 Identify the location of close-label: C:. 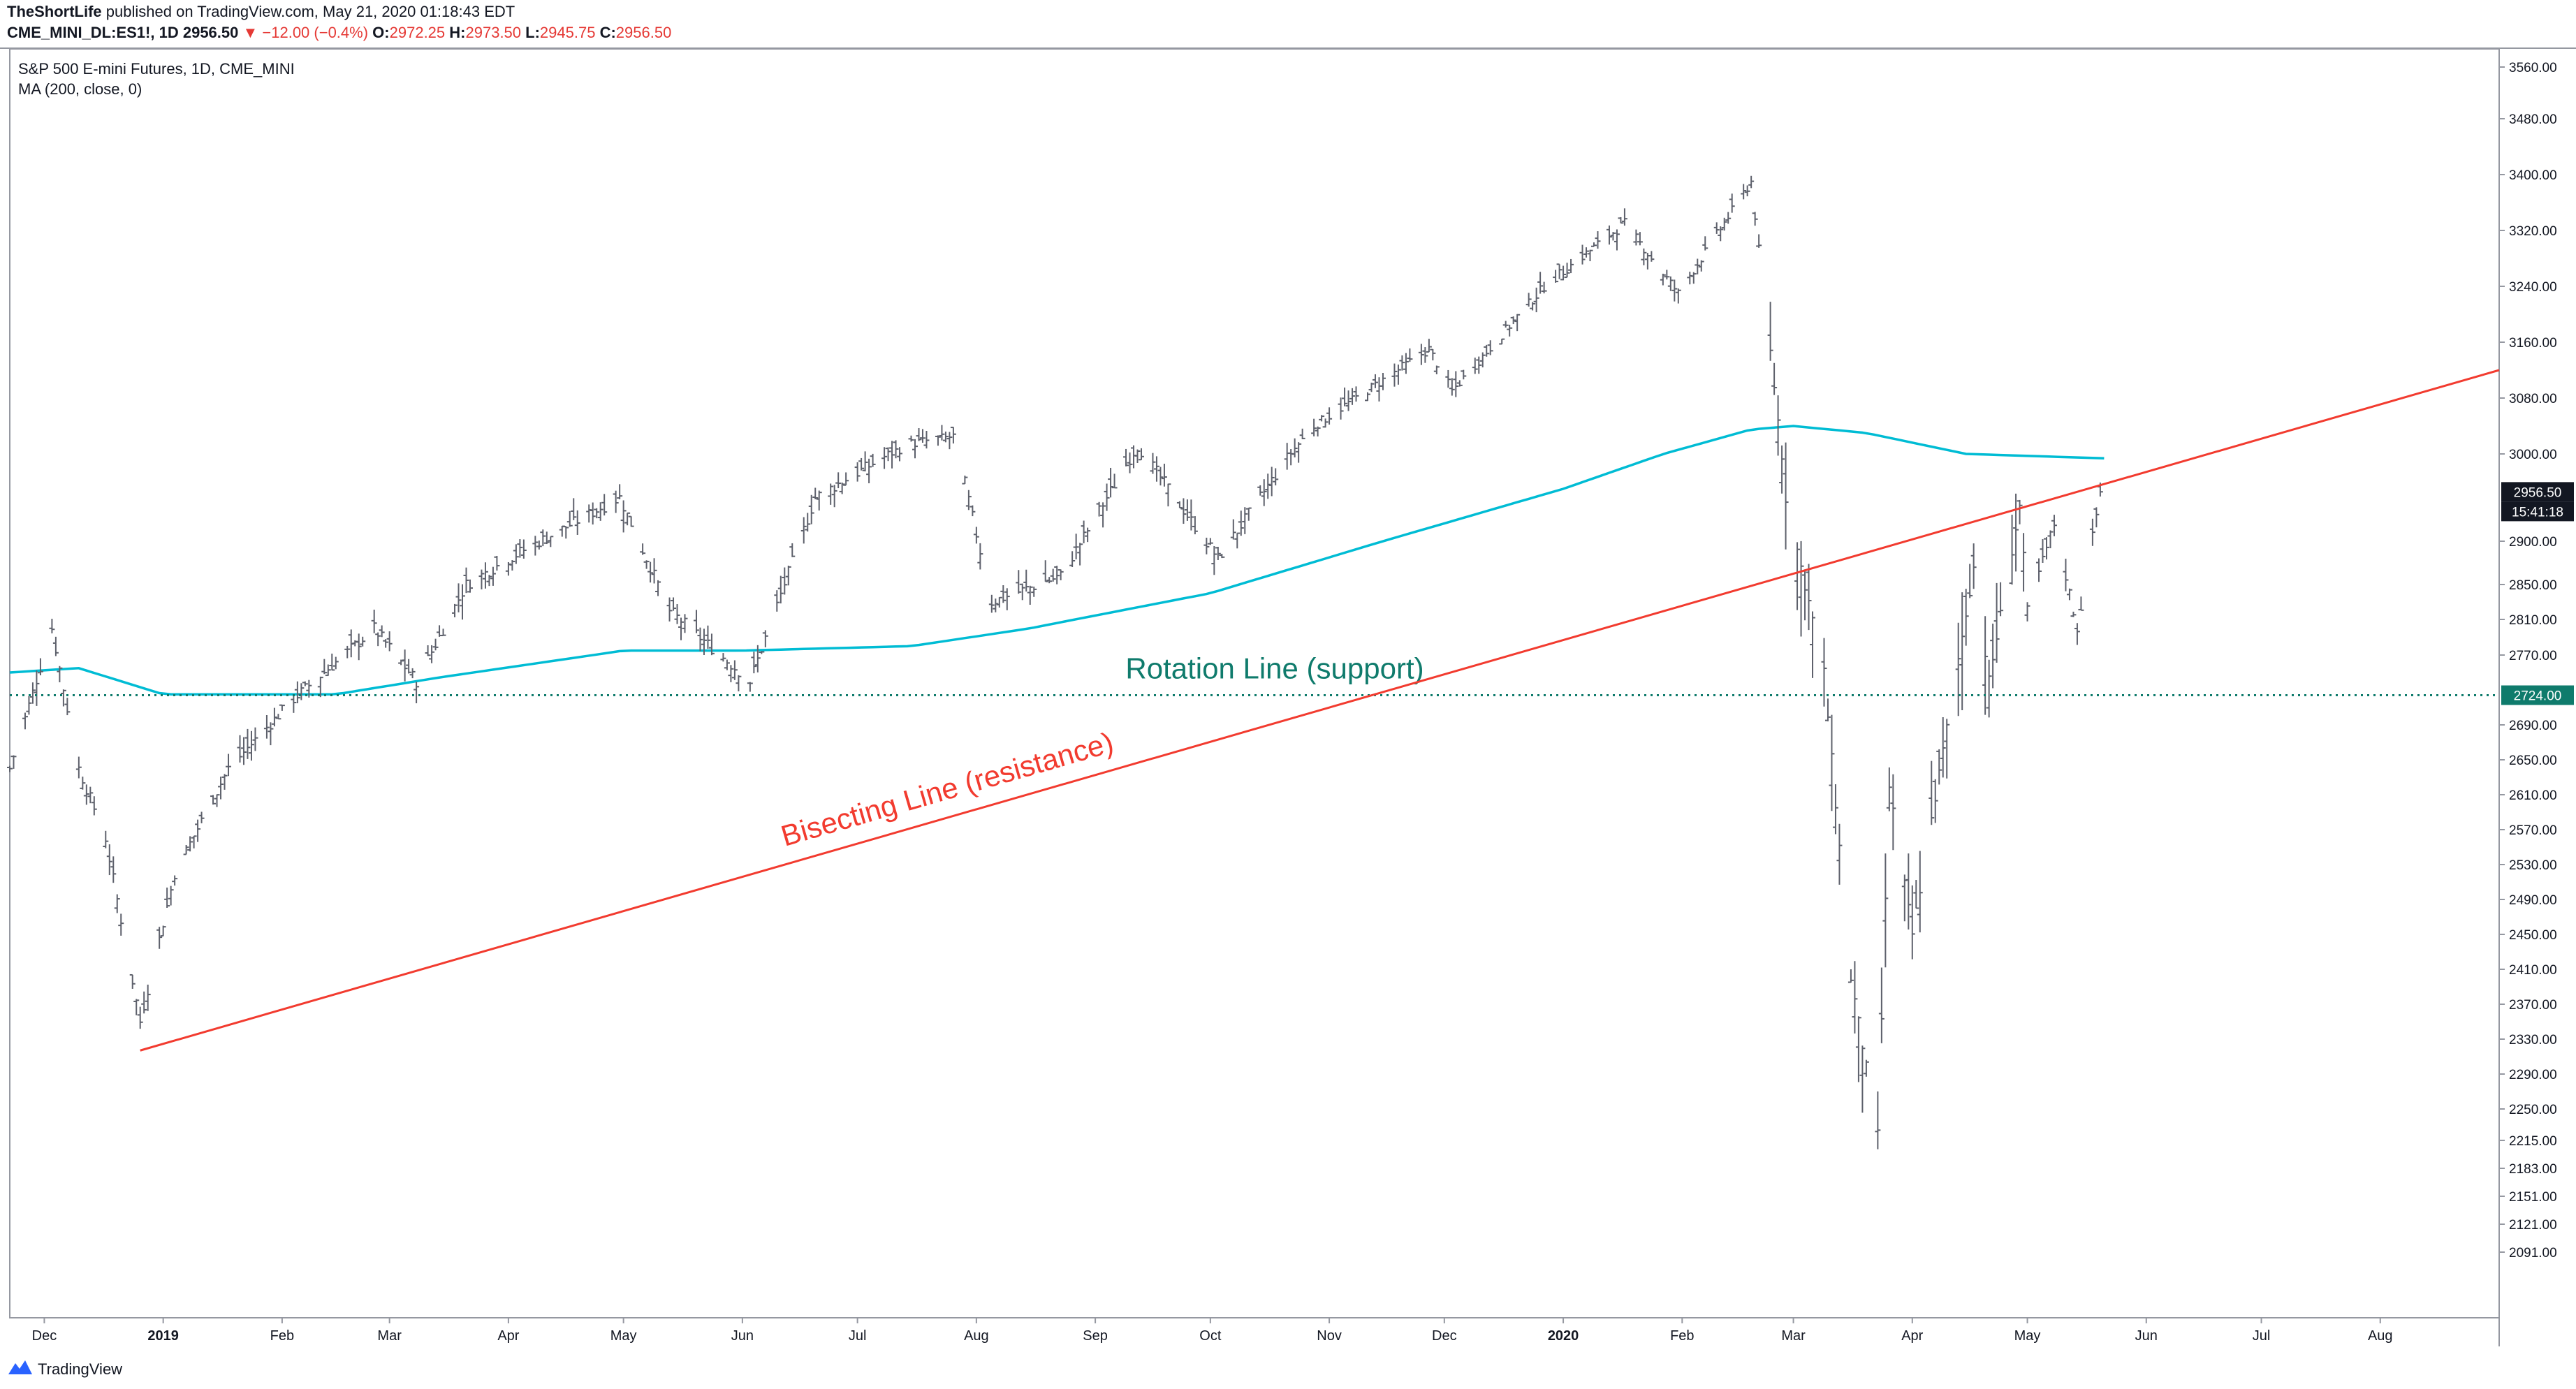
(607, 32).